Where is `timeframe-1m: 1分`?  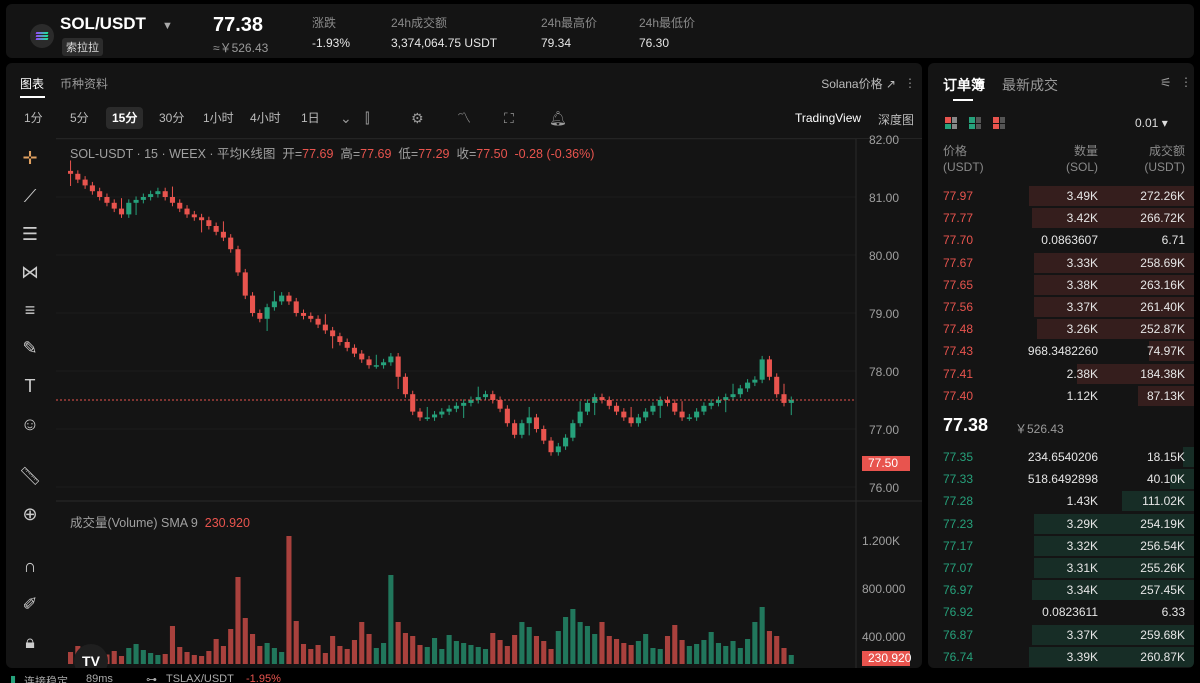 timeframe-1m: 1分 is located at coordinates (33, 118).